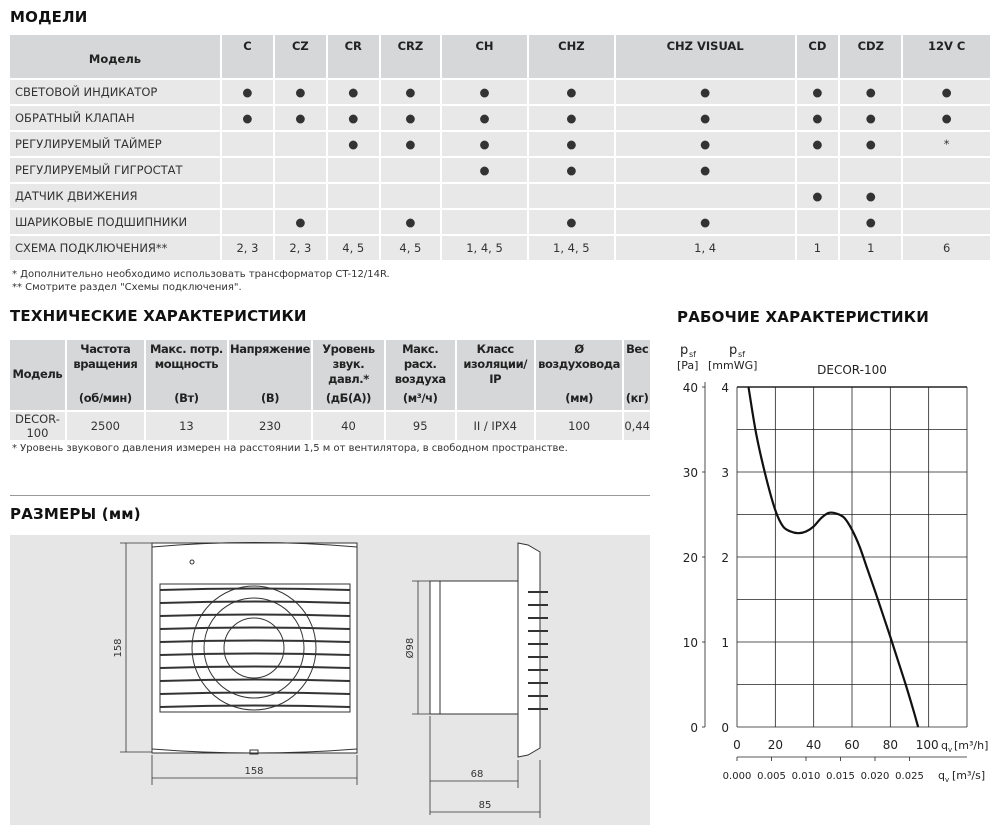 The height and width of the screenshot is (837, 1000). I want to click on side-view, so click(488, 650).